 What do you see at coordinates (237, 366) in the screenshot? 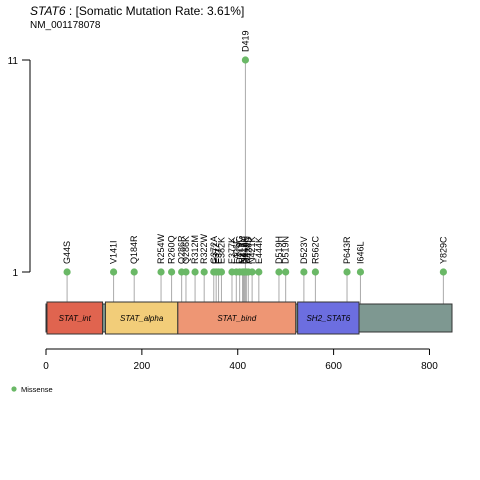
I see `x-tick-label: 400` at bounding box center [237, 366].